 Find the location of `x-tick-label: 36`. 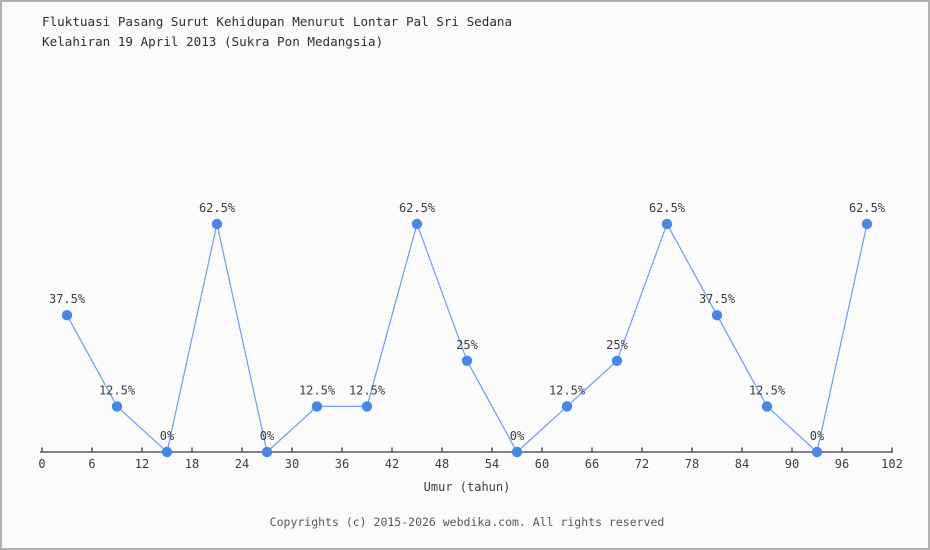

x-tick-label: 36 is located at coordinates (342, 464).